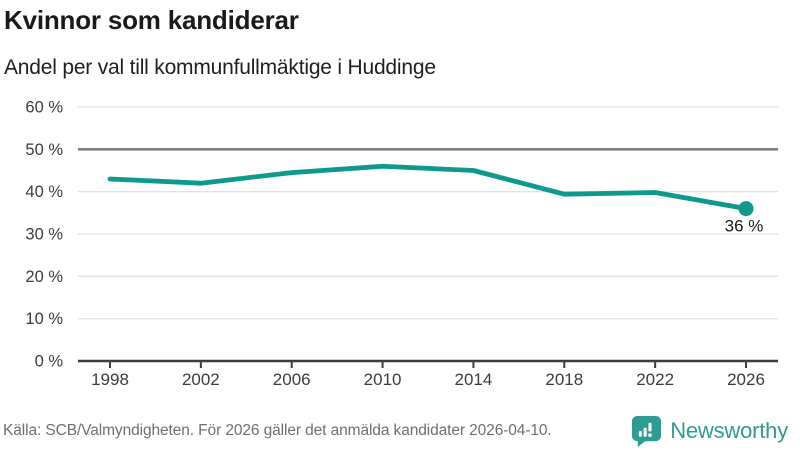  Describe the element at coordinates (746, 379) in the screenshot. I see `x-axis-label: 2026` at that location.